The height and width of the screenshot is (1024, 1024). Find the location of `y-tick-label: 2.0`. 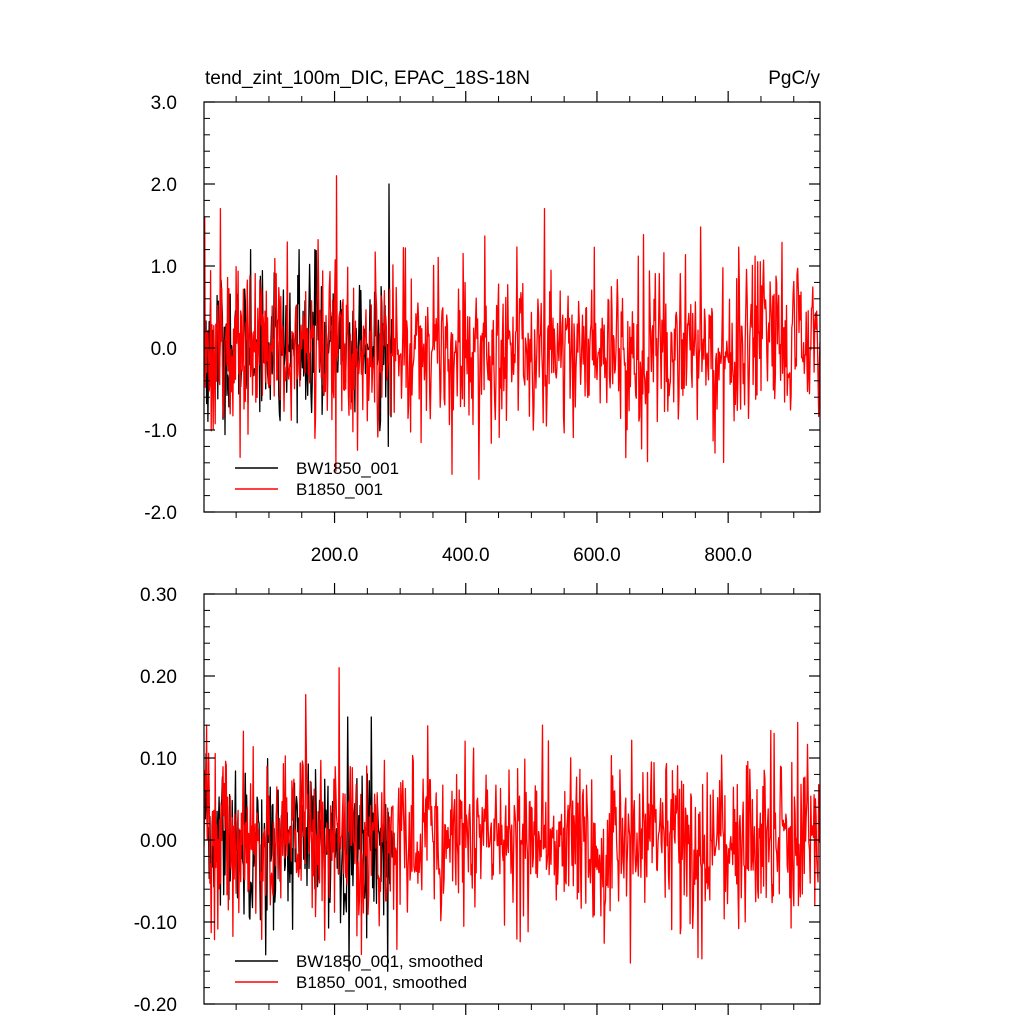

y-tick-label: 2.0 is located at coordinates (164, 185).